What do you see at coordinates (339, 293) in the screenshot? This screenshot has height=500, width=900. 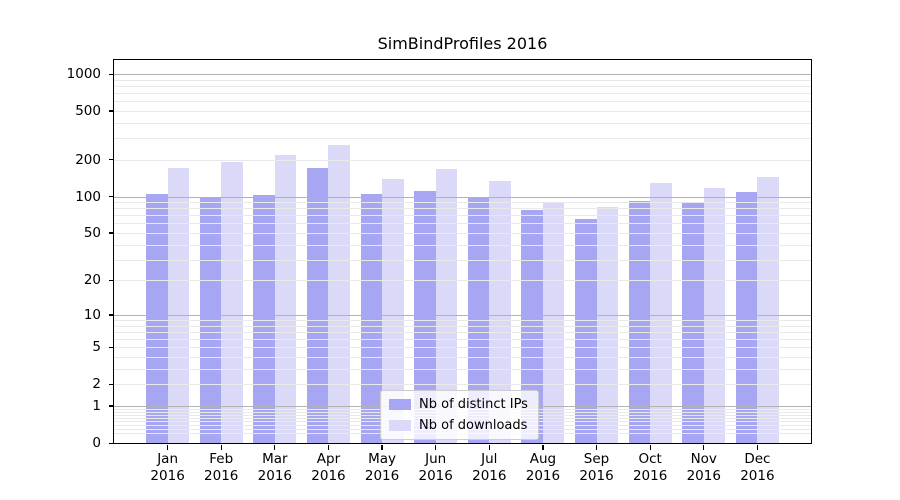 I see `nb-of-downloads-bar-apr-2016` at bounding box center [339, 293].